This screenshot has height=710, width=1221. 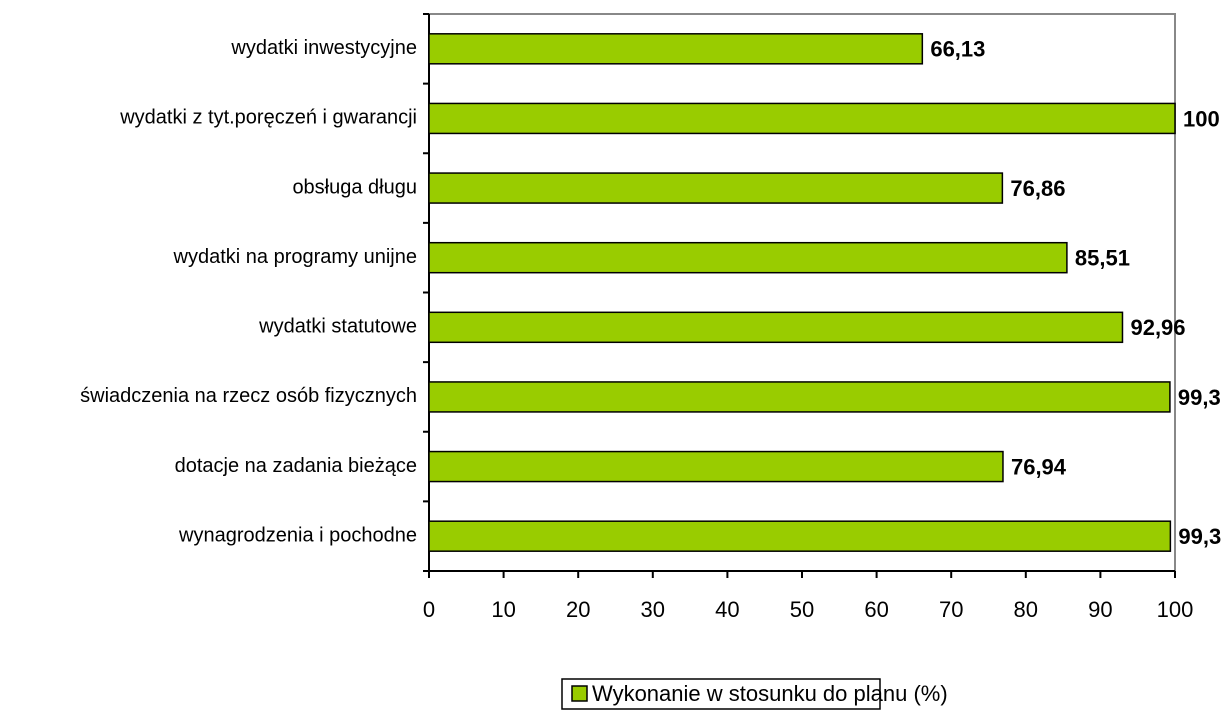 I want to click on legend-label: Wykonanie w stosunku do planu (%), so click(x=770, y=693).